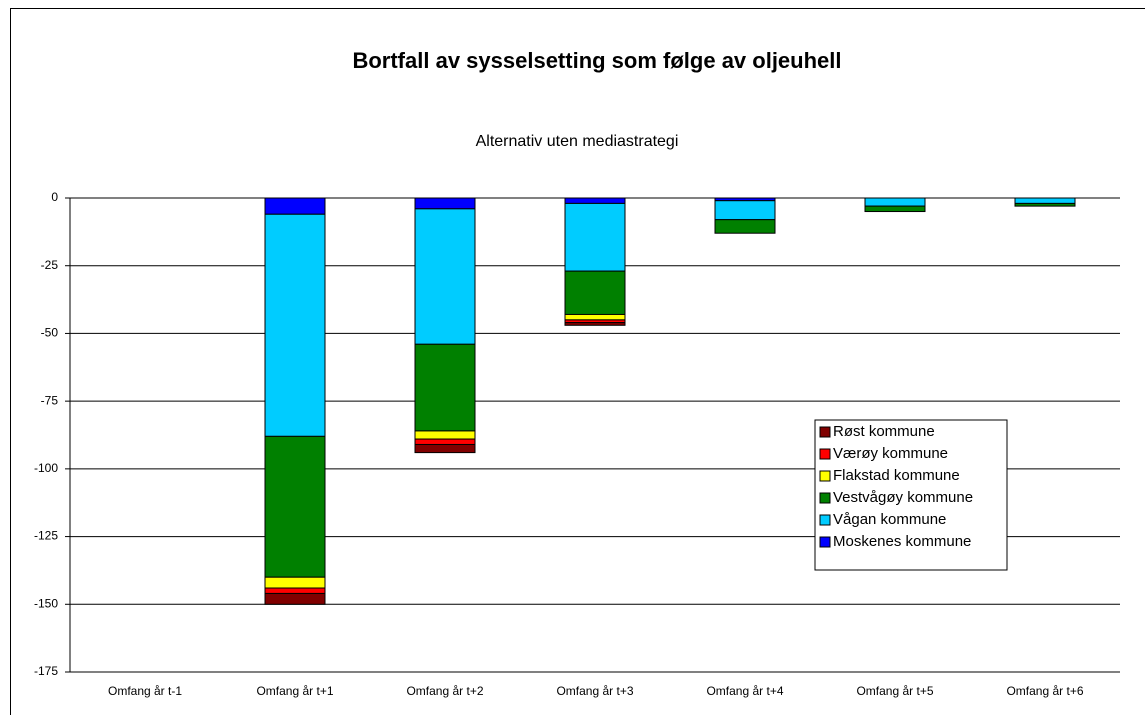 The height and width of the screenshot is (720, 1145). I want to click on x-tick-label: Omfang år t-1, so click(145, 691).